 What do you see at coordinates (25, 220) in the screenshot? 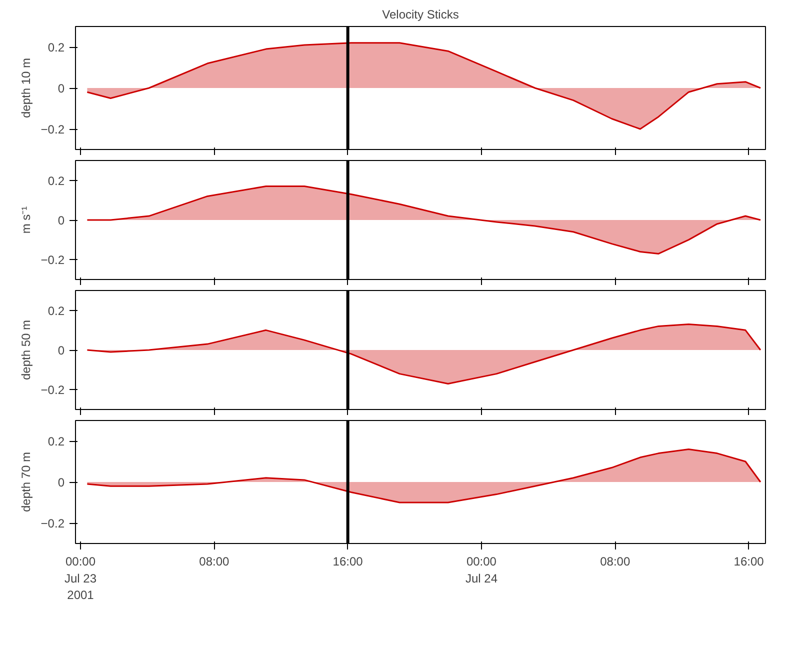
I see `y-axis-title: m s⁻¹` at bounding box center [25, 220].